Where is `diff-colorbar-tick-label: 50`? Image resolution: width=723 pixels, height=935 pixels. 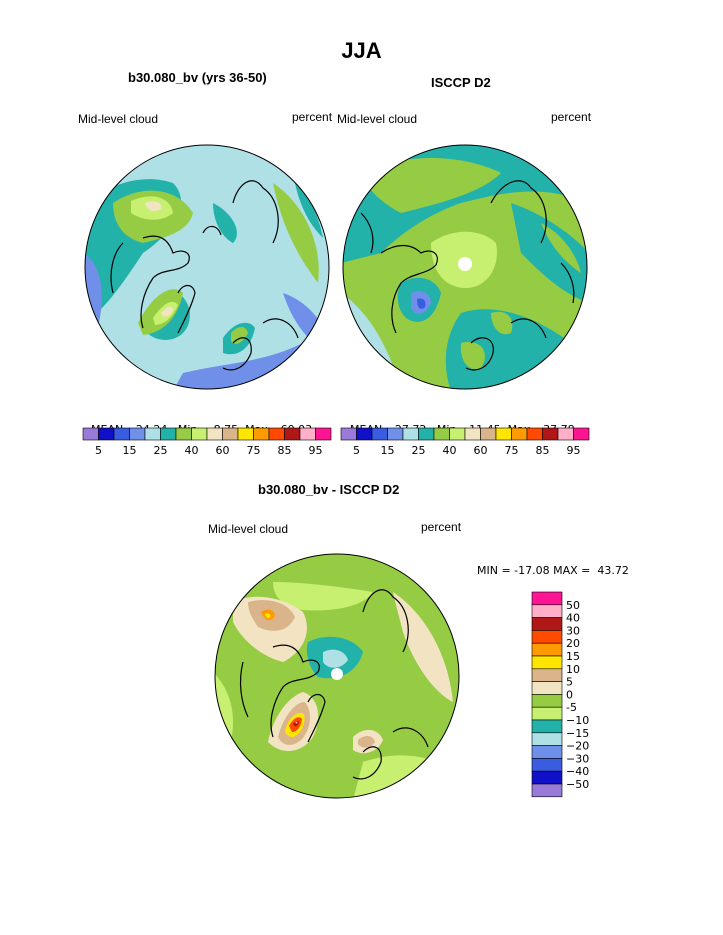 diff-colorbar-tick-label: 50 is located at coordinates (573, 605).